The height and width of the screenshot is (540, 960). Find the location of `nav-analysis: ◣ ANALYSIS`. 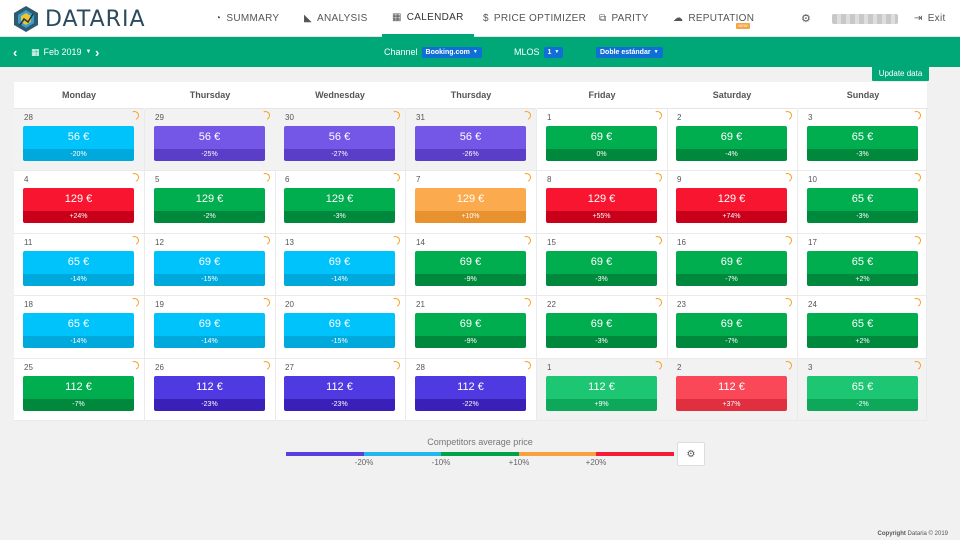

nav-analysis: ◣ ANALYSIS is located at coordinates (336, 18).